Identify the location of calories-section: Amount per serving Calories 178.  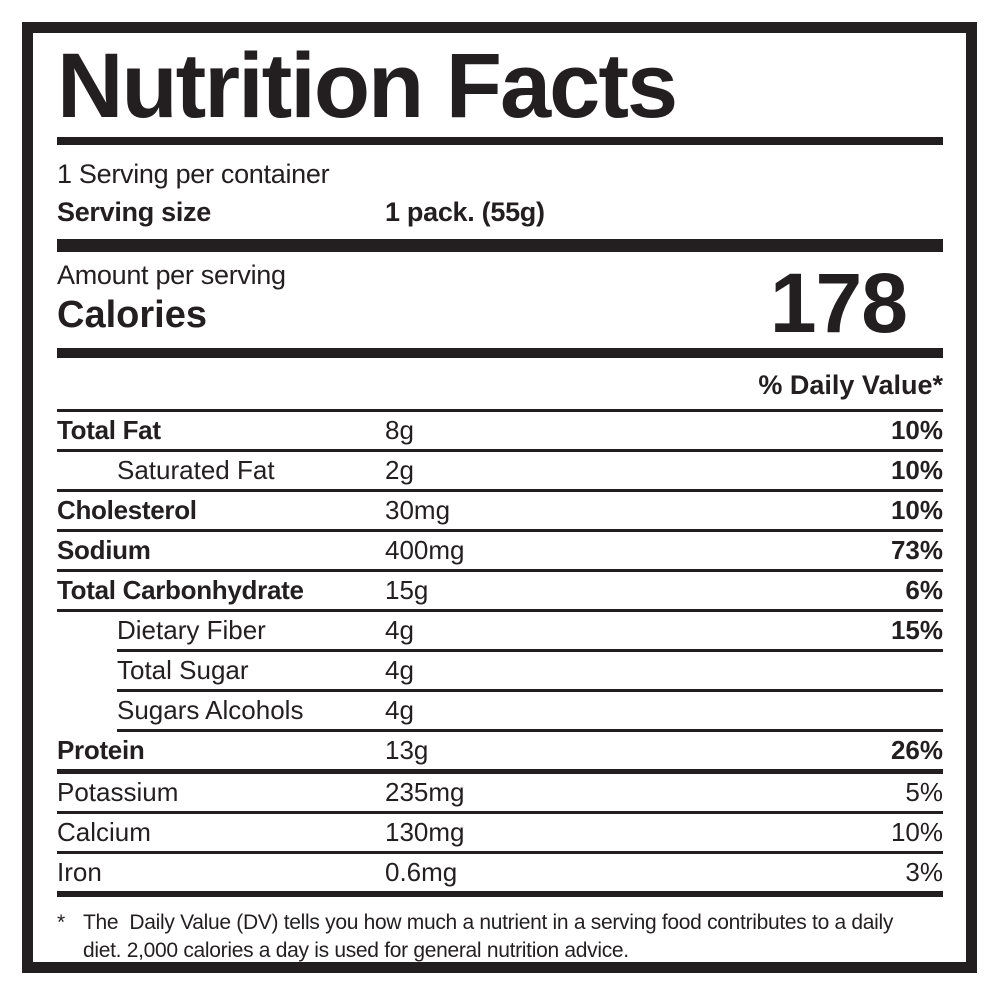
(500, 302).